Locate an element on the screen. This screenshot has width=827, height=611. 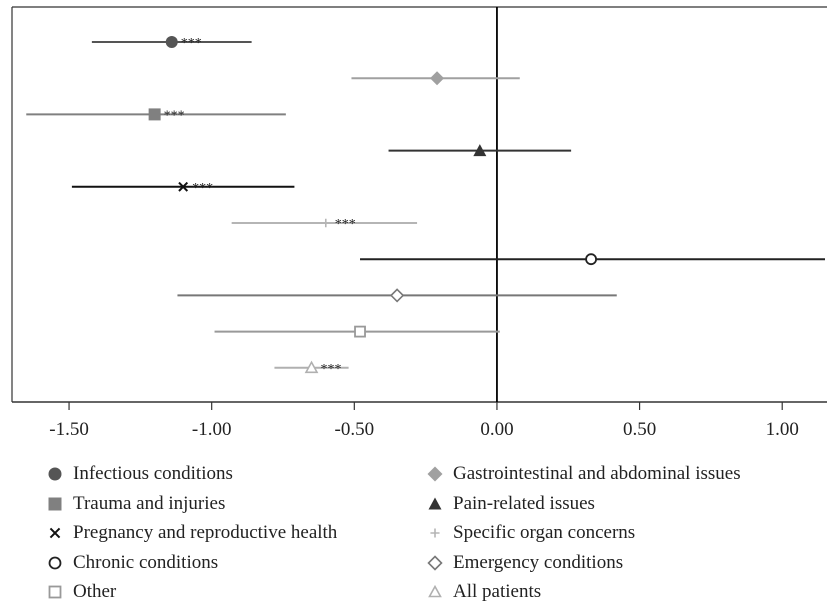
legend-item: Pain-related issues is located at coordinates (510, 504).